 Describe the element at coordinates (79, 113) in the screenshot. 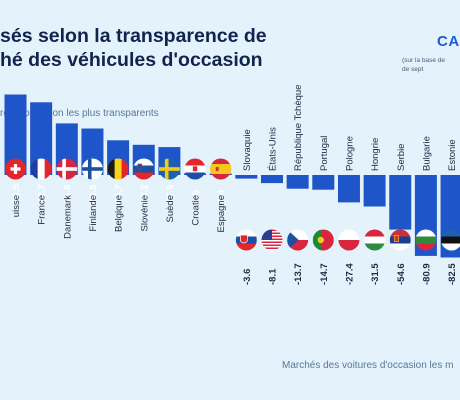

I see `subtitle-most-transparent: res d'occasion les plus transparents` at that location.